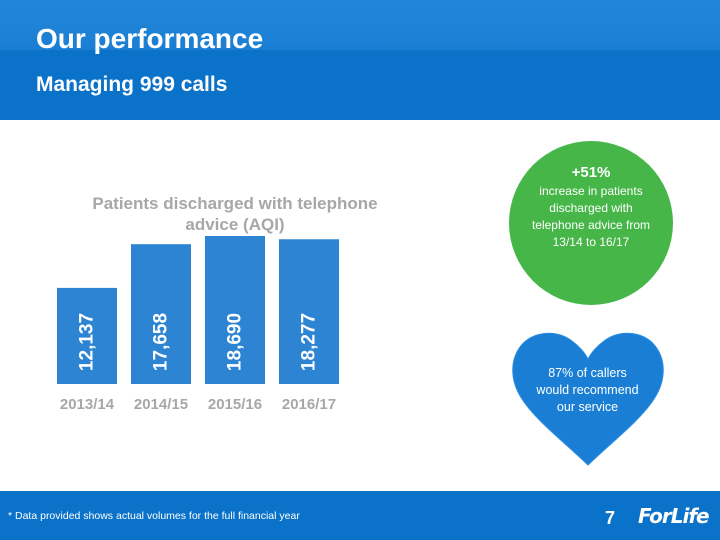  I want to click on header-top-band, so click(360, 25).